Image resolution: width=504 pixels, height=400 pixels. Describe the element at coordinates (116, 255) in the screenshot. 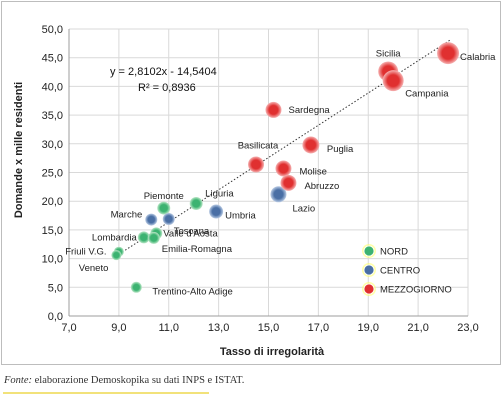

I see `point-veneto` at that location.